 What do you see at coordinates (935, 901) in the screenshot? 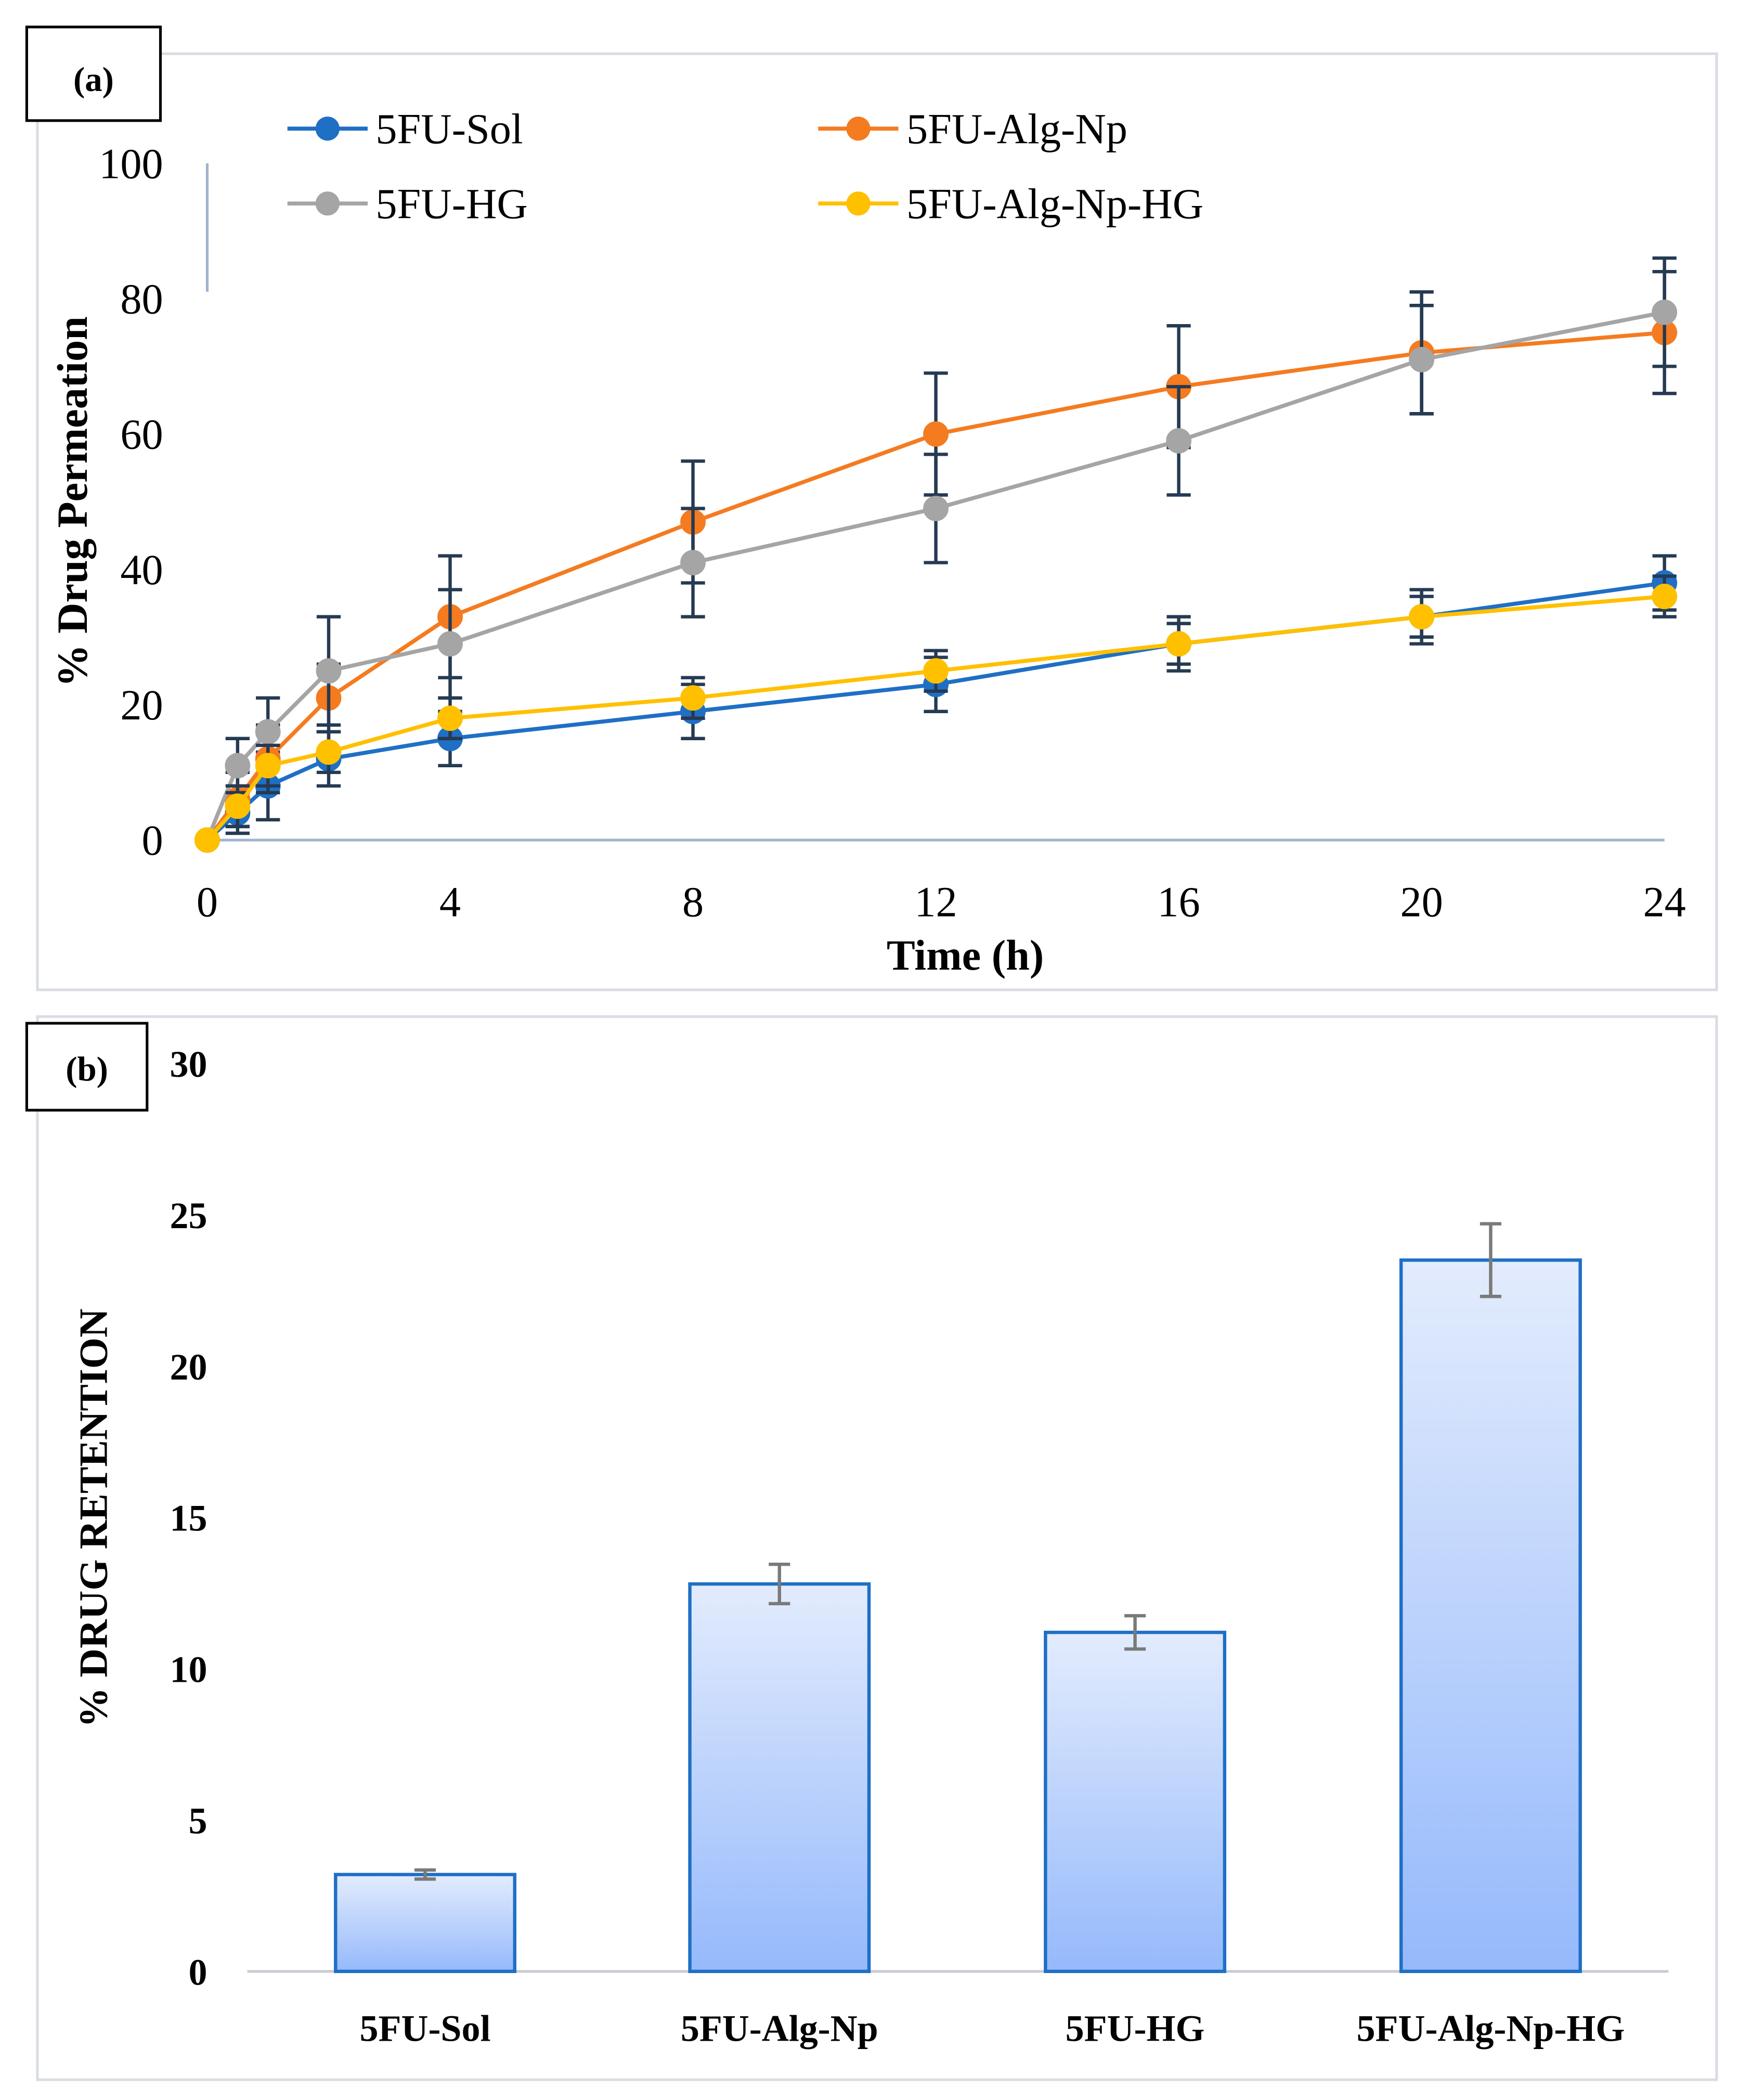
I see `x-tick-label: 12` at bounding box center [935, 901].